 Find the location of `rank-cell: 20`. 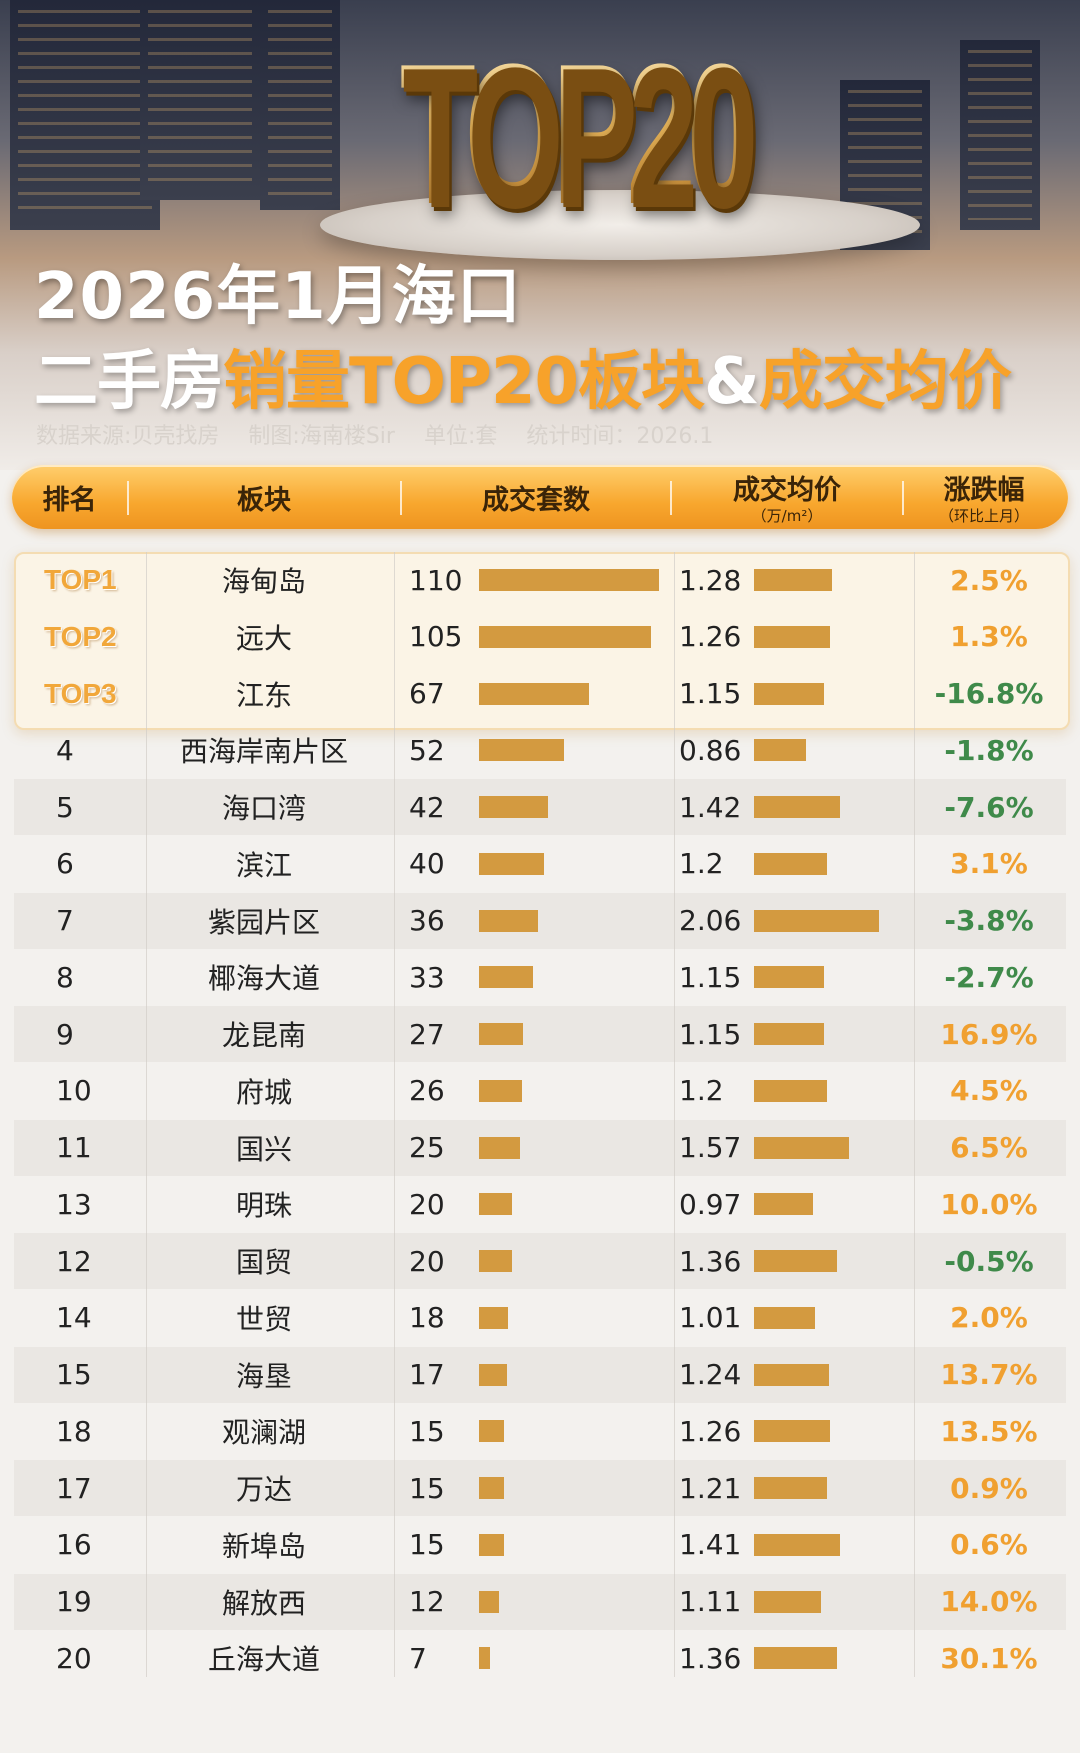

rank-cell: 20 is located at coordinates (74, 1658).